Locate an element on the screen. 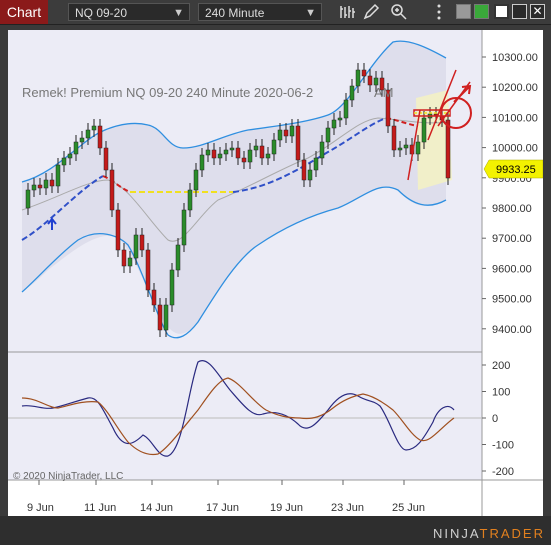  minimize-button is located at coordinates (501, 11).